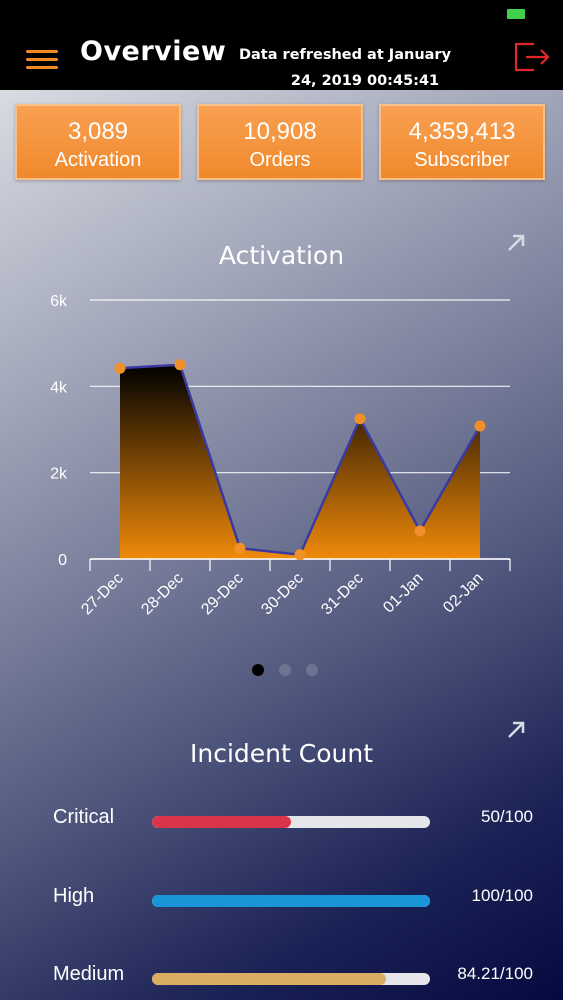  Describe the element at coordinates (98, 160) in the screenshot. I see `activation-label: Activation` at that location.